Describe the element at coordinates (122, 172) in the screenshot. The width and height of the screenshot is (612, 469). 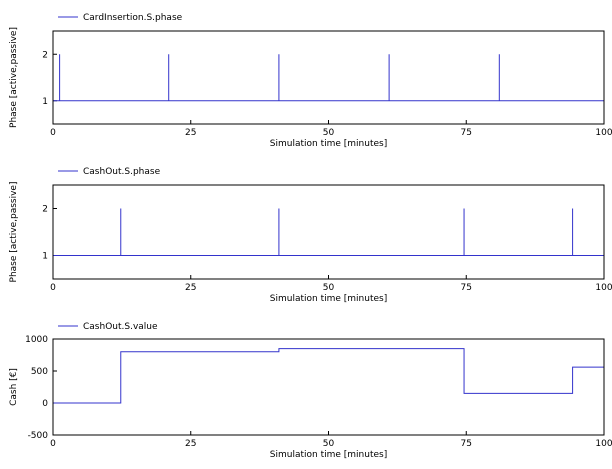
I see `legend-entry: CashOut.S.phase` at that location.